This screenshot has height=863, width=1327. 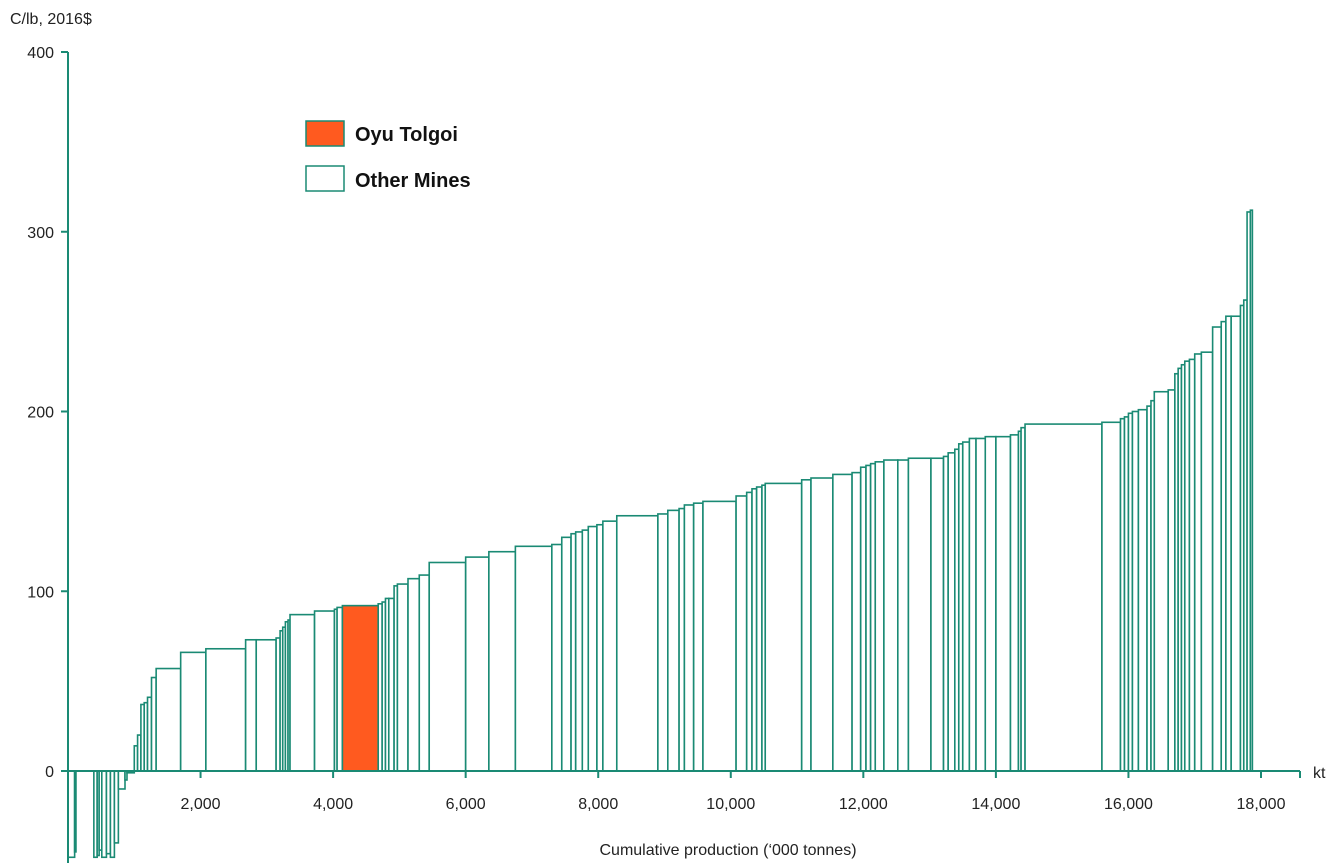 What do you see at coordinates (333, 804) in the screenshot?
I see `x-tick-label-4000: 4,000` at bounding box center [333, 804].